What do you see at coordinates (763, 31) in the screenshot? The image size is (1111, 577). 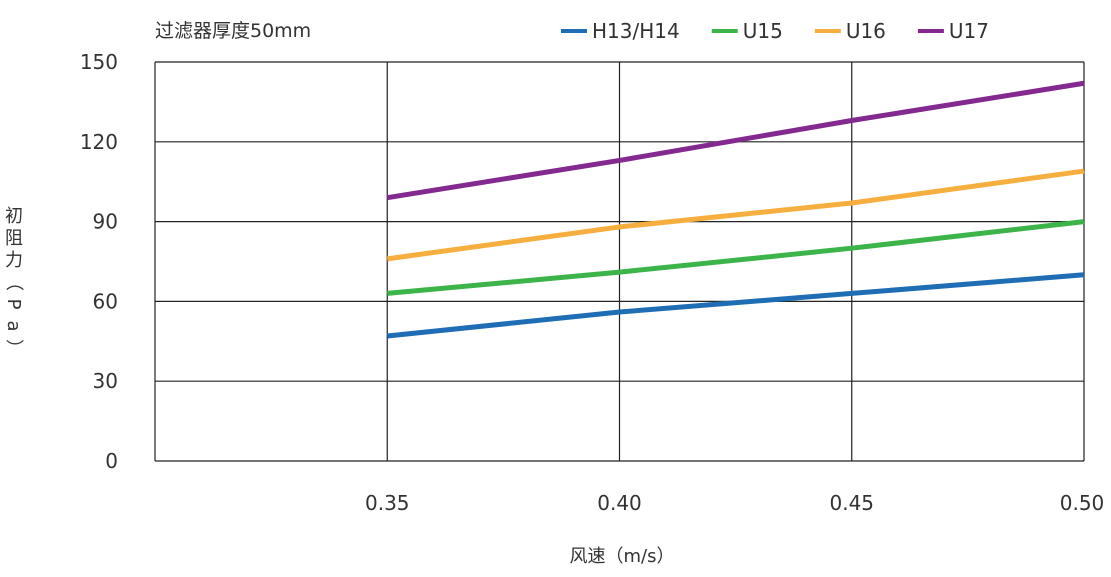 I see `legend-label: U15` at bounding box center [763, 31].